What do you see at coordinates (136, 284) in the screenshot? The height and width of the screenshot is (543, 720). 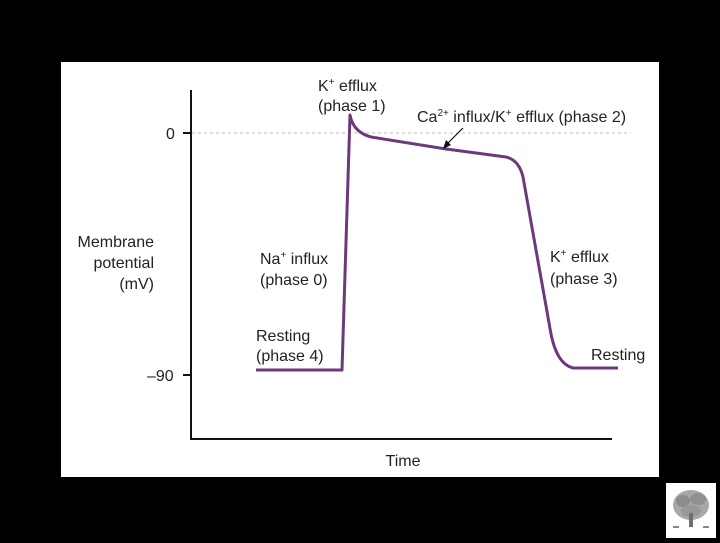 I see `y-axis-label-line3: (mV)` at bounding box center [136, 284].